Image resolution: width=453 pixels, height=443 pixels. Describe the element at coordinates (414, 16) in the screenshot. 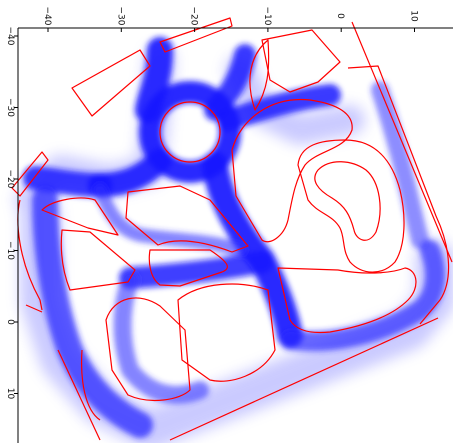

I see `x-tick-label: 10` at that location.